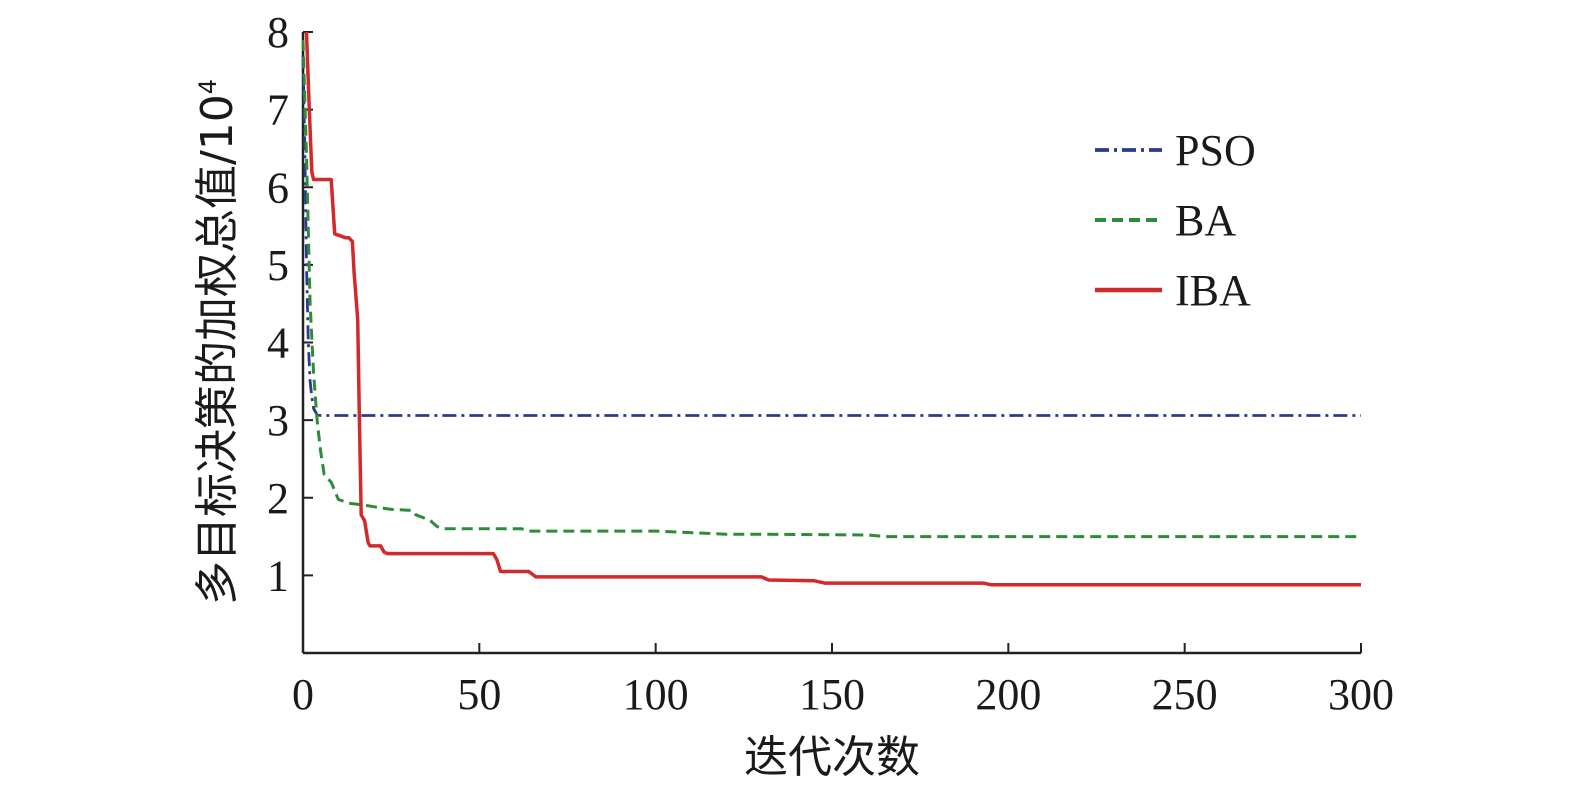 This screenshot has width=1575, height=787. Describe the element at coordinates (278, 420) in the screenshot. I see `y-tick-label-3: 3` at that location.